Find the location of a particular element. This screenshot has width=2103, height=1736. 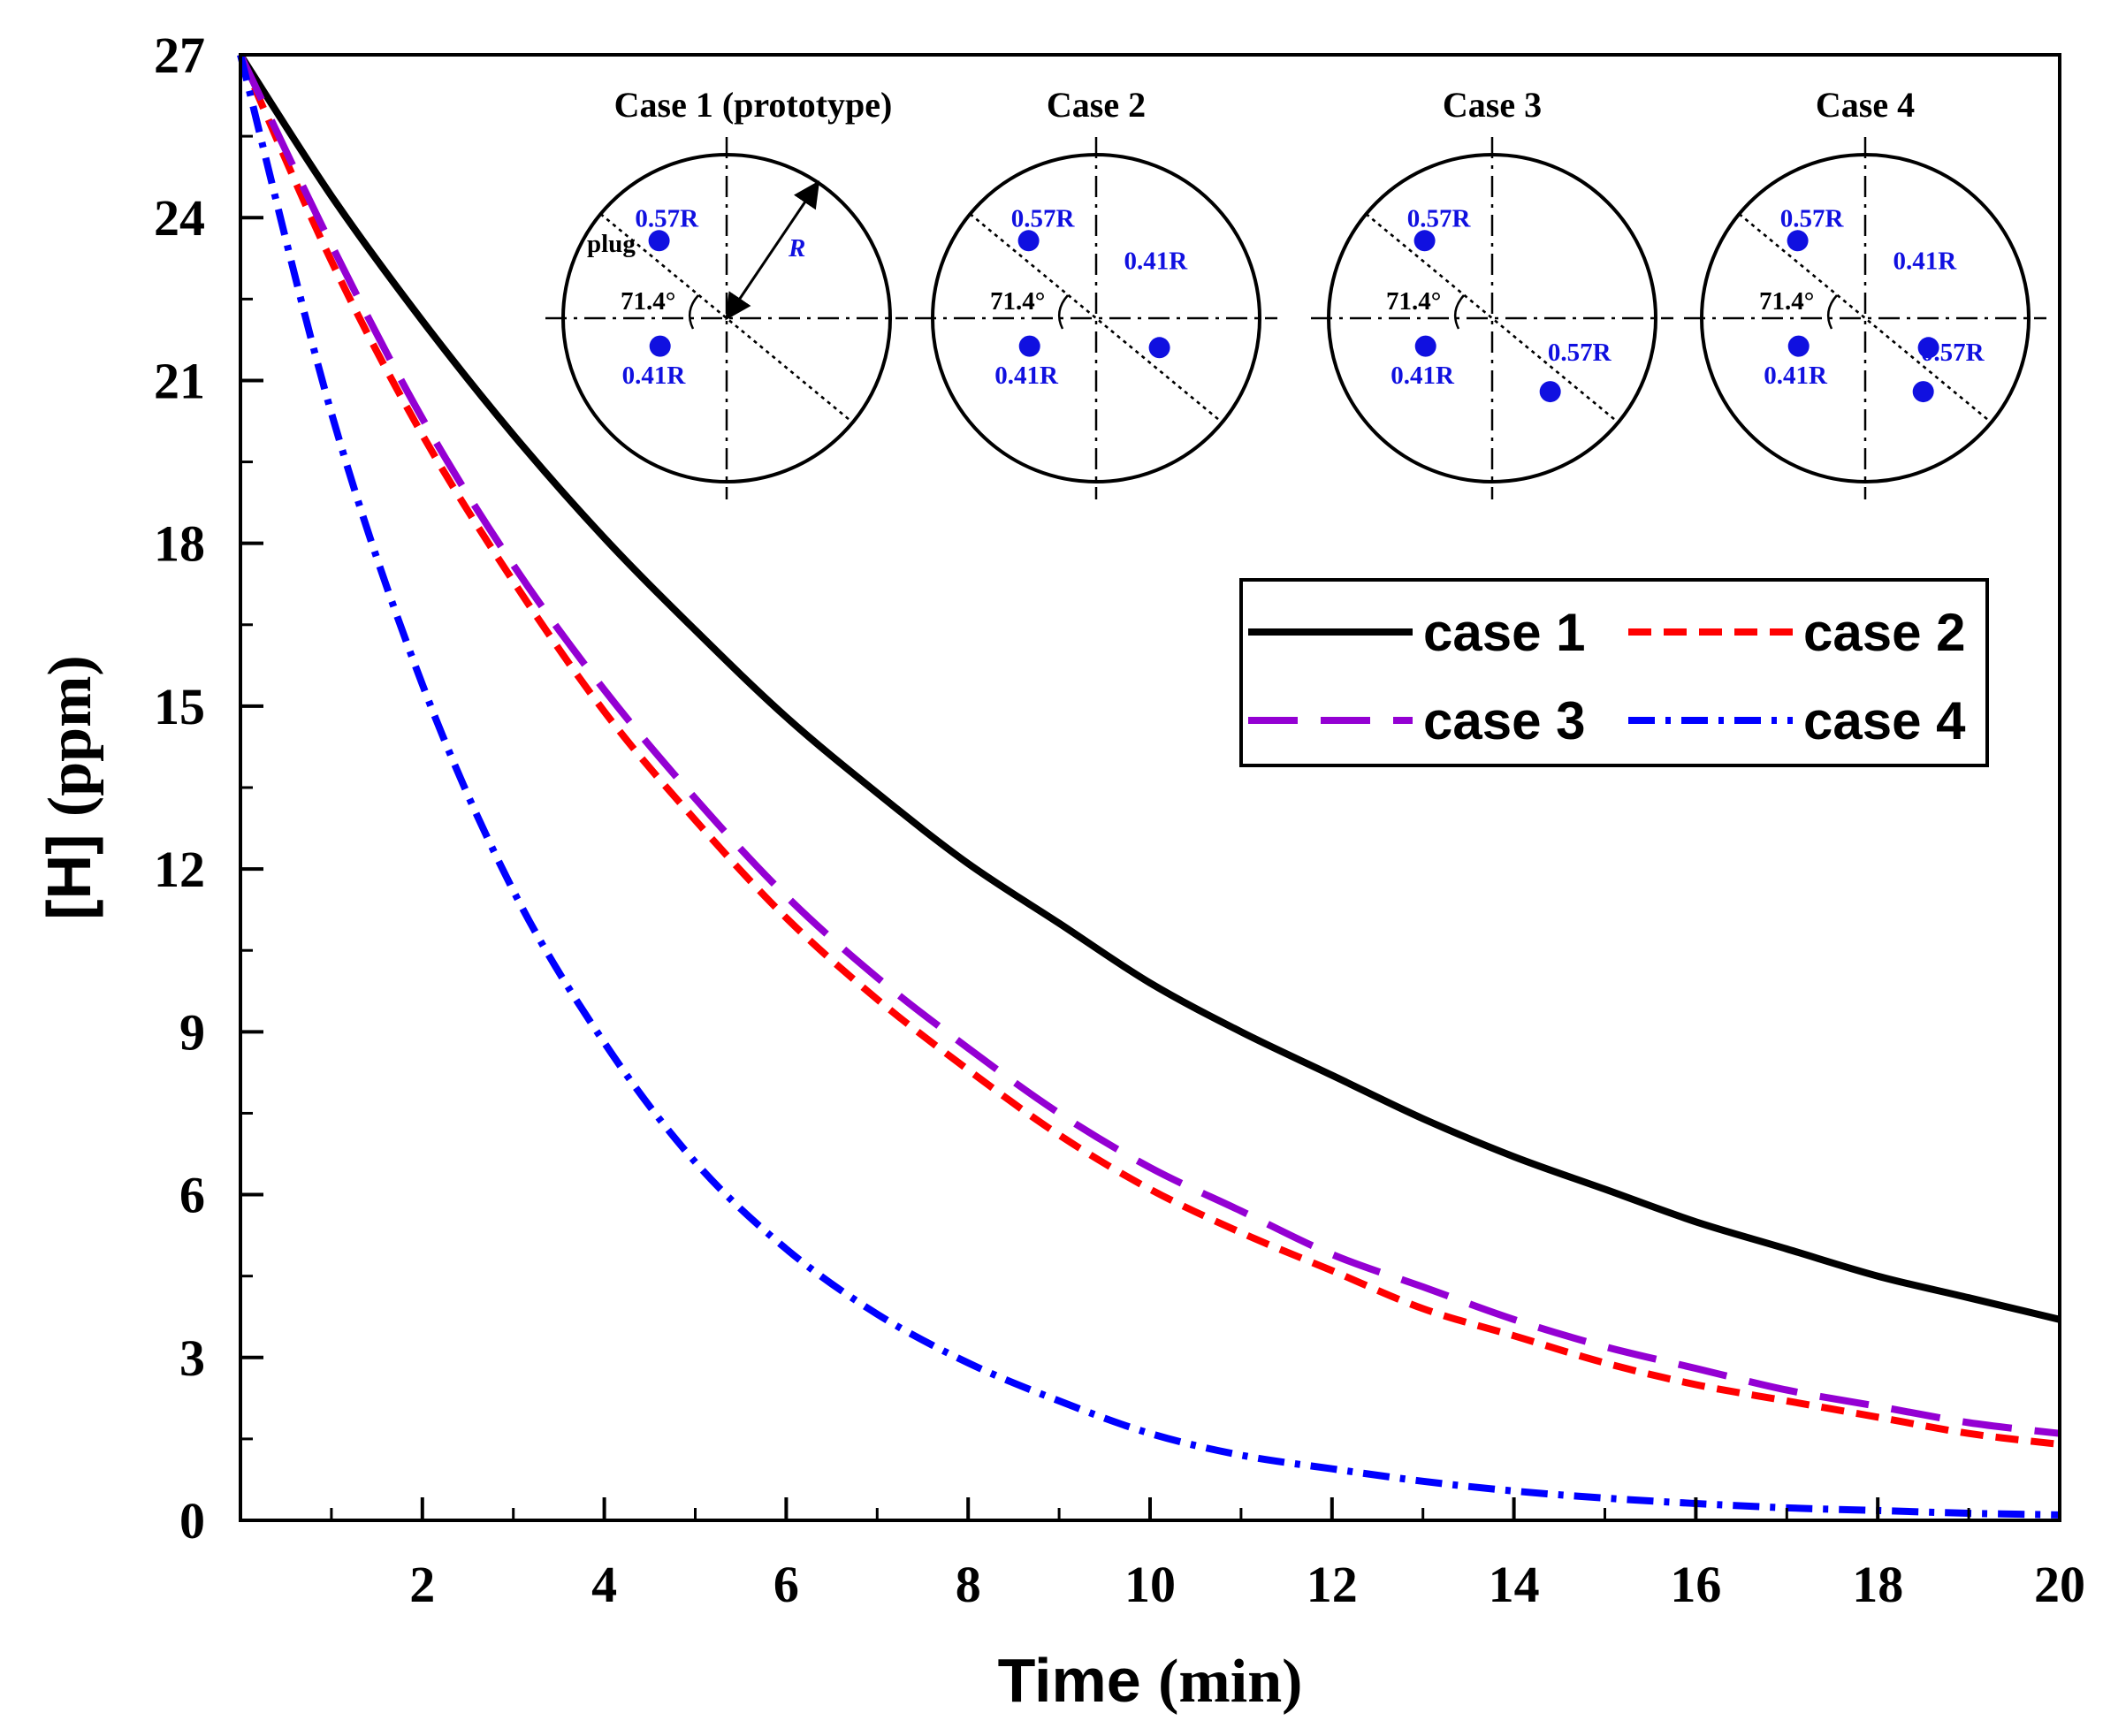

y-tick-label: 27 is located at coordinates (179, 55).